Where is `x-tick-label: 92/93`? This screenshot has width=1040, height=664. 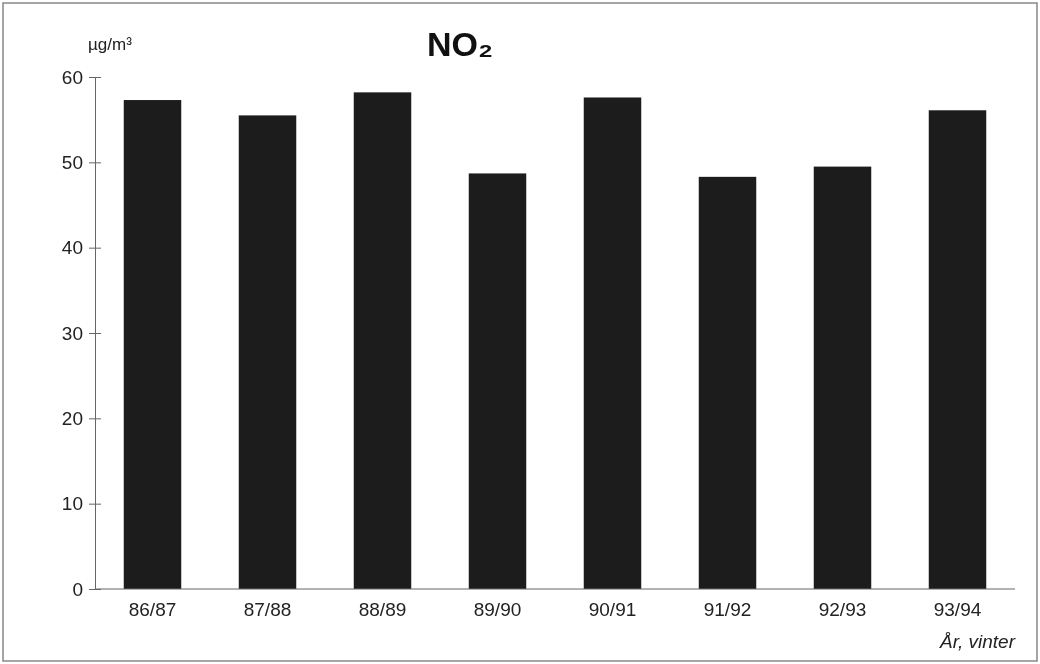 x-tick-label: 92/93 is located at coordinates (842, 610).